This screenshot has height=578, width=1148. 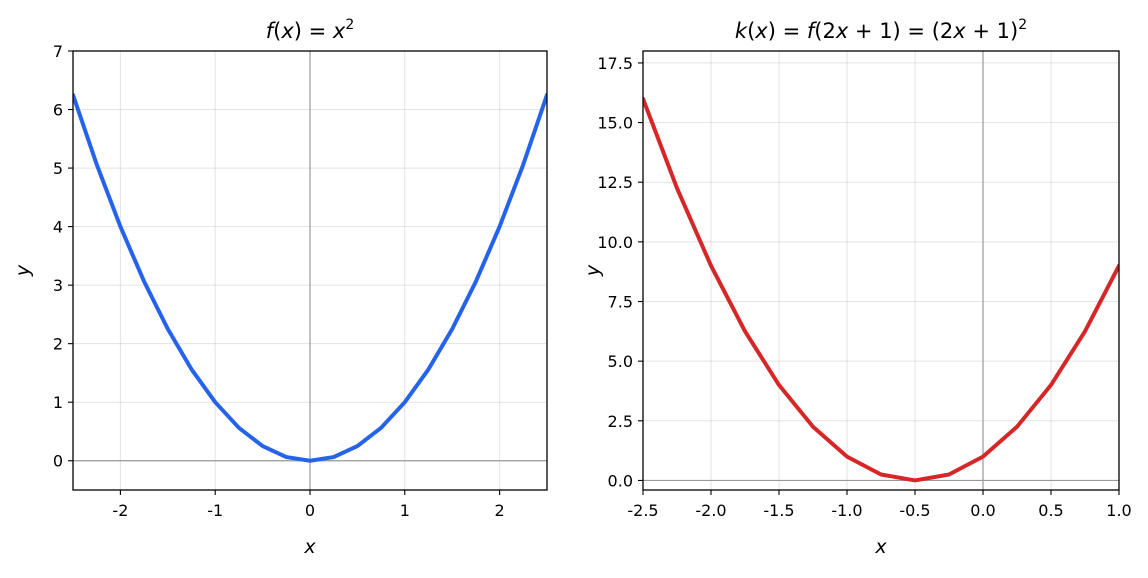 I want to click on y-tick-label: 17.5, so click(x=615, y=63).